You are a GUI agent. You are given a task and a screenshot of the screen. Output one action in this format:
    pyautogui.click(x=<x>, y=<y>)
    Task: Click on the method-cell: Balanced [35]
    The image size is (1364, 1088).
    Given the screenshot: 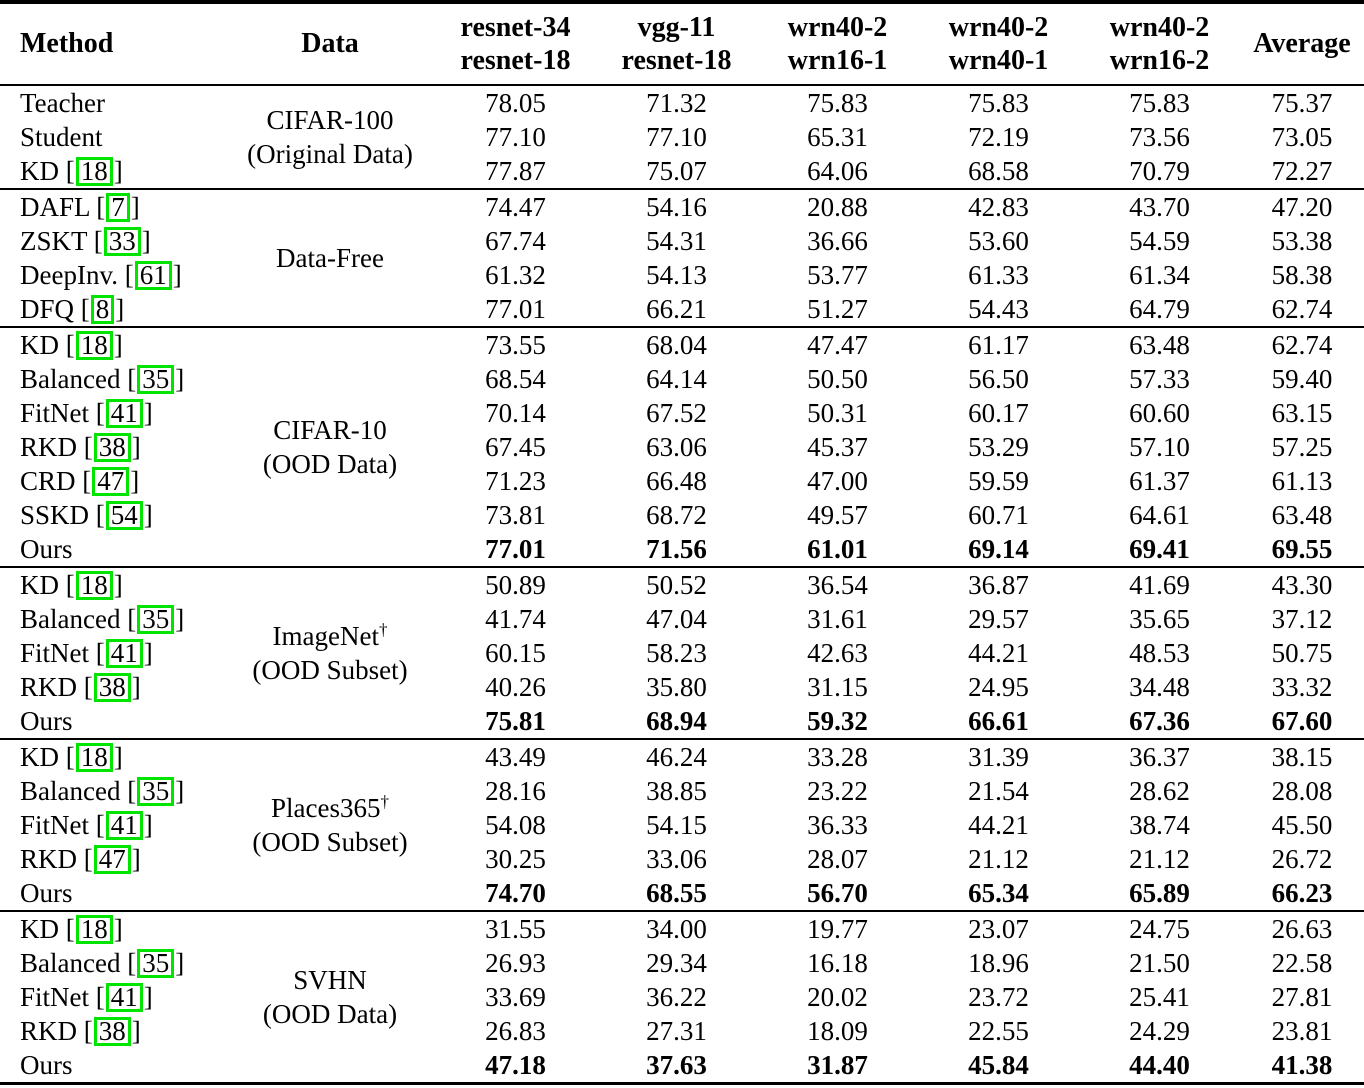 What is the action you would take?
    pyautogui.click(x=102, y=618)
    